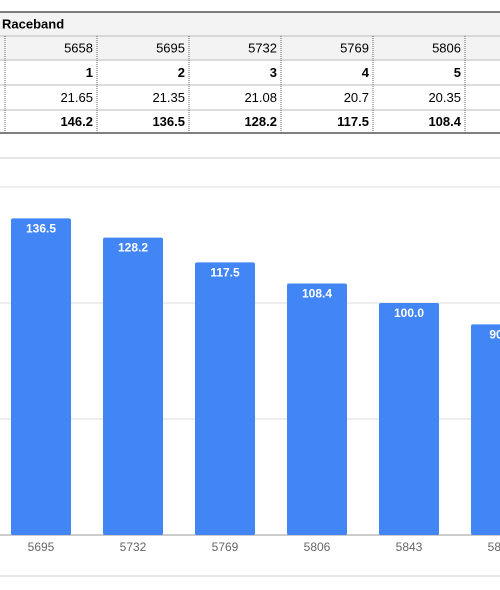  I want to click on x-tick-label: 5732, so click(133, 547).